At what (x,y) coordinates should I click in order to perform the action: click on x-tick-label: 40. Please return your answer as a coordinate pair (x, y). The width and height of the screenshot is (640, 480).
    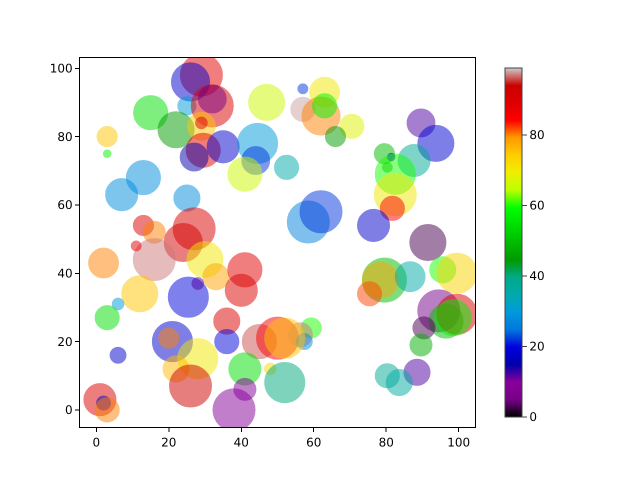
    Looking at the image, I should click on (241, 442).